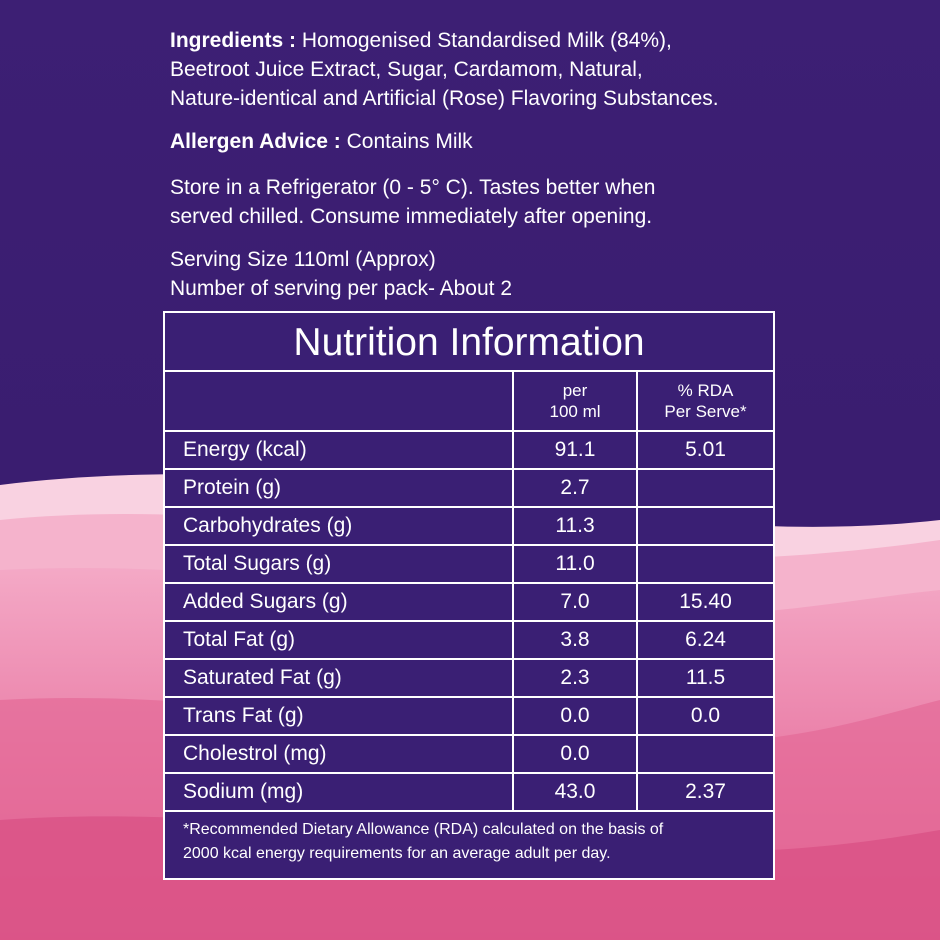 The image size is (940, 940). What do you see at coordinates (575, 411) in the screenshot?
I see `header-per-line-2: 100 ml` at bounding box center [575, 411].